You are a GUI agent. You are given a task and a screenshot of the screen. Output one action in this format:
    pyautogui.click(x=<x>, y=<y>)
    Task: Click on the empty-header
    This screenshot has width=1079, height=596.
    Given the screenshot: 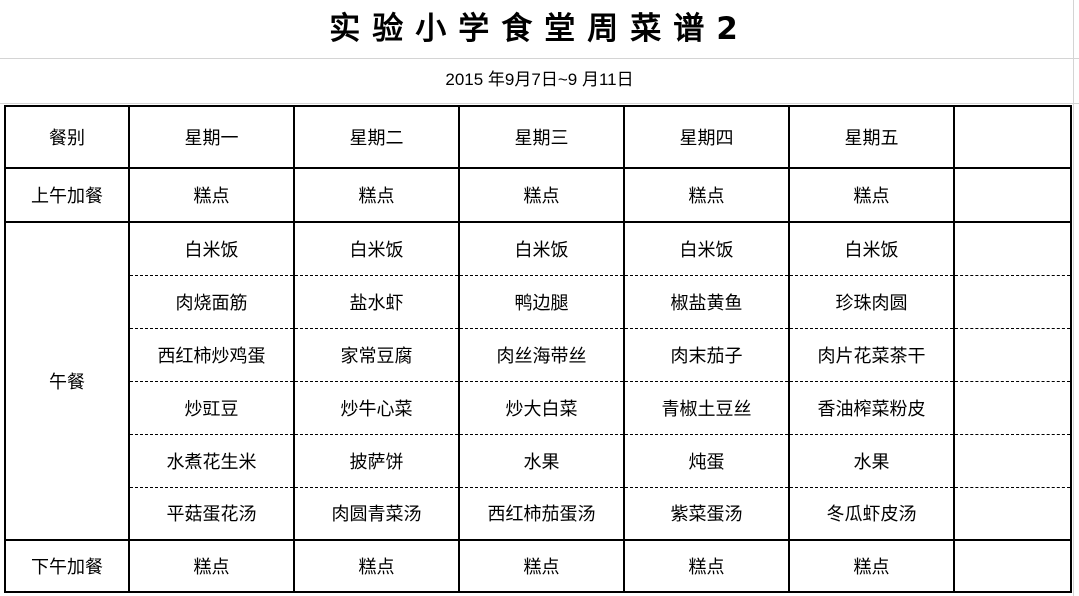 What is the action you would take?
    pyautogui.click(x=1012, y=137)
    